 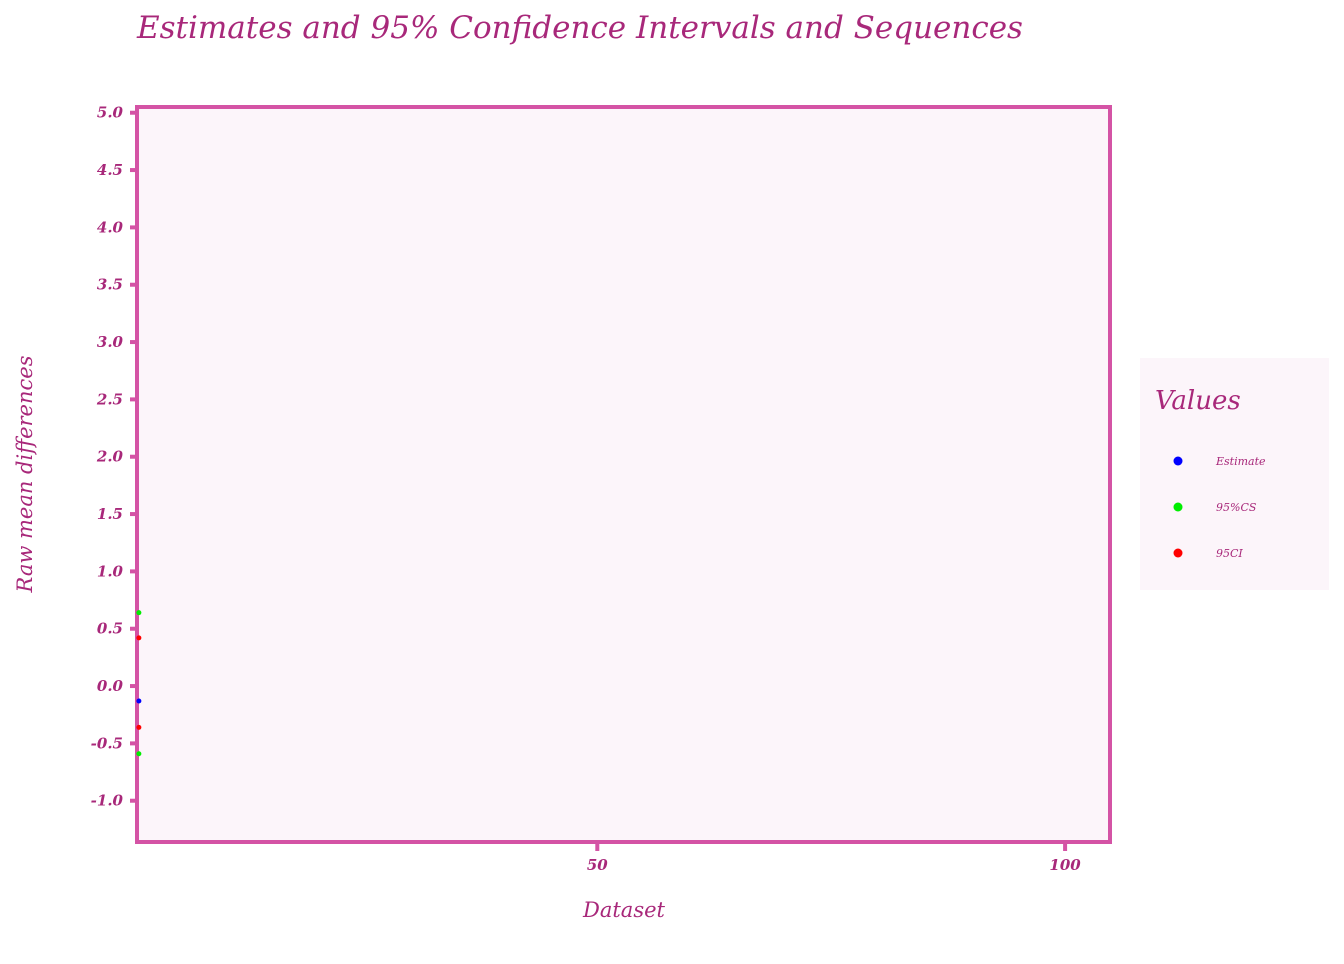 I want to click on x-tick-label: 100, so click(x=1065, y=865).